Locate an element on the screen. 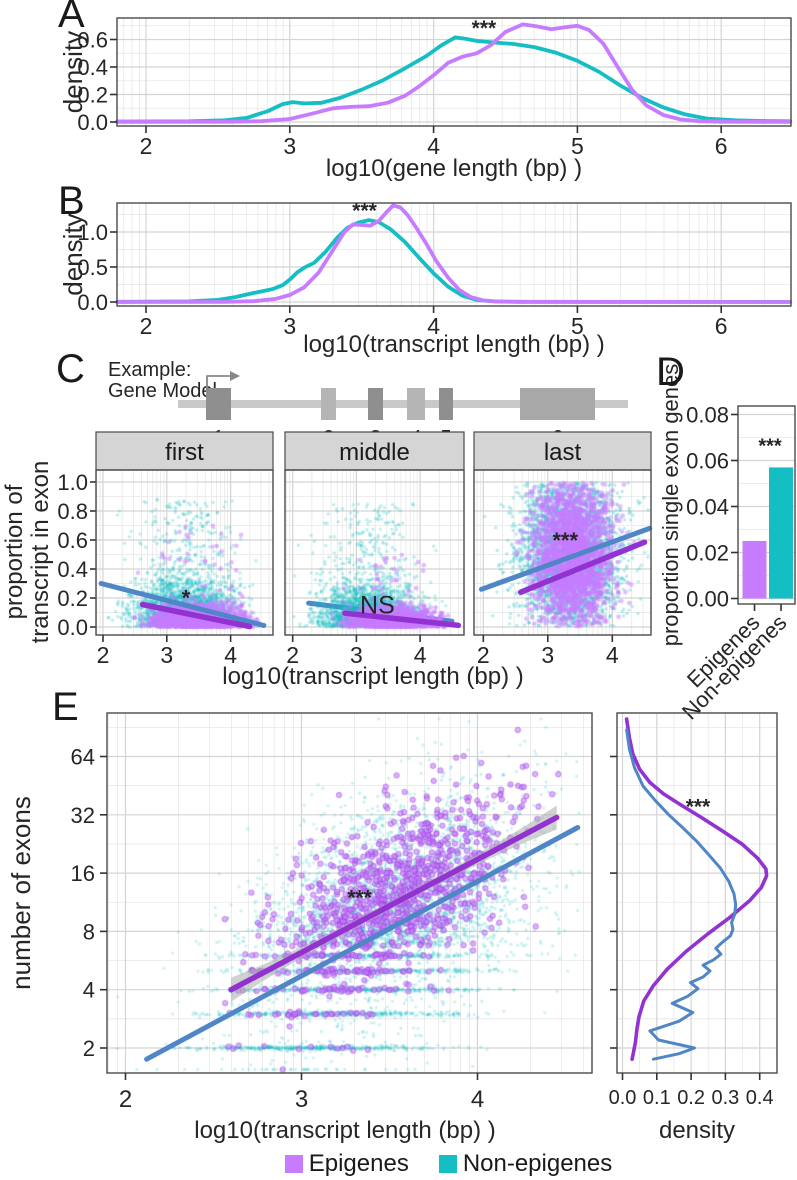  panel-e-xlabel: log10(transcript length (bp) ) is located at coordinates (344, 1130).